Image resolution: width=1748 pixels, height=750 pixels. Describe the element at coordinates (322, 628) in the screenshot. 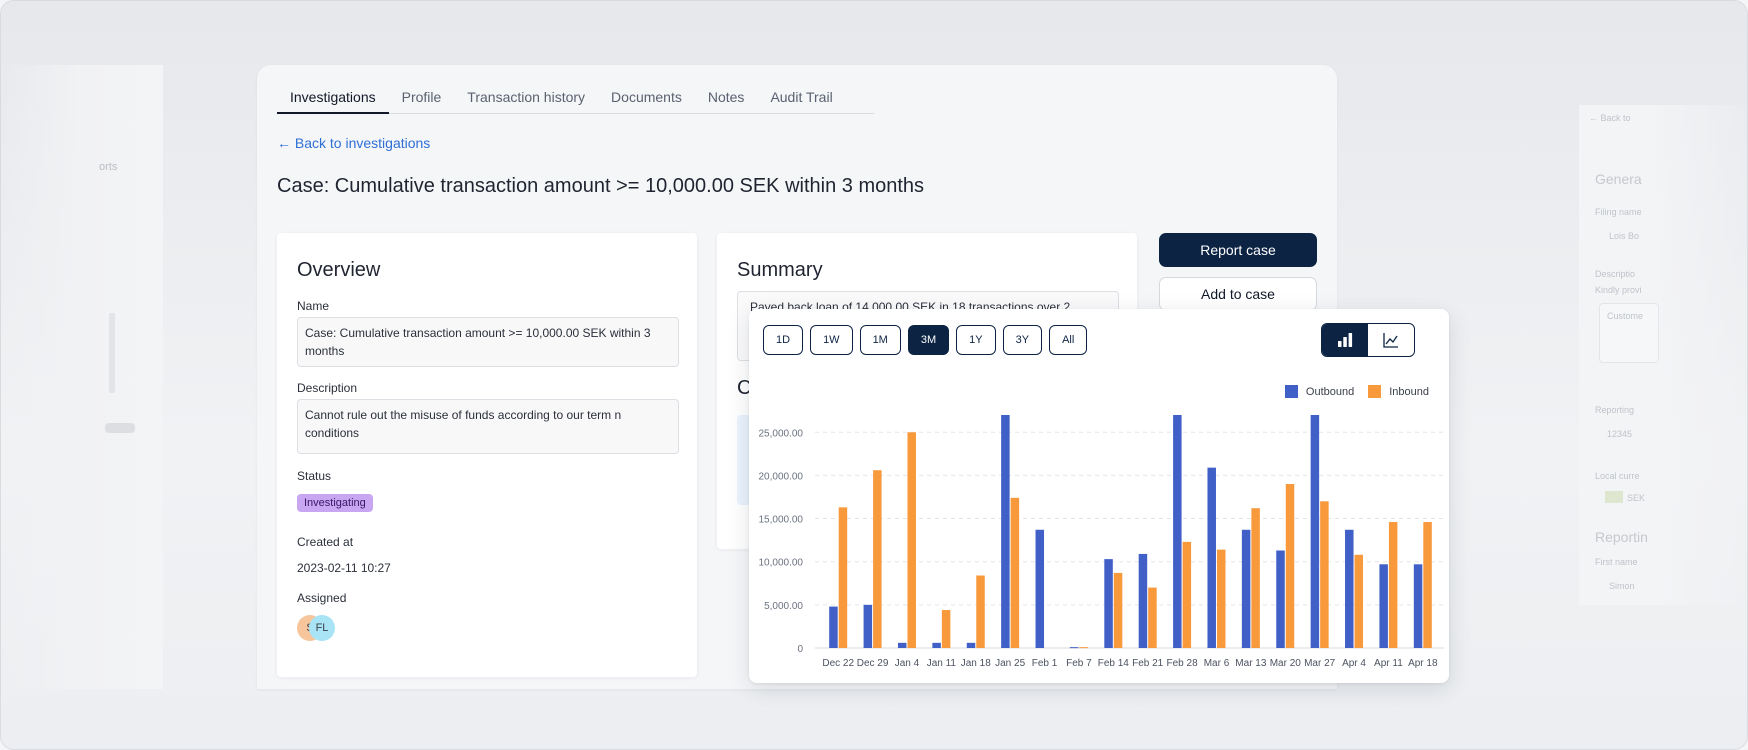

I see `avatar: FL` at that location.